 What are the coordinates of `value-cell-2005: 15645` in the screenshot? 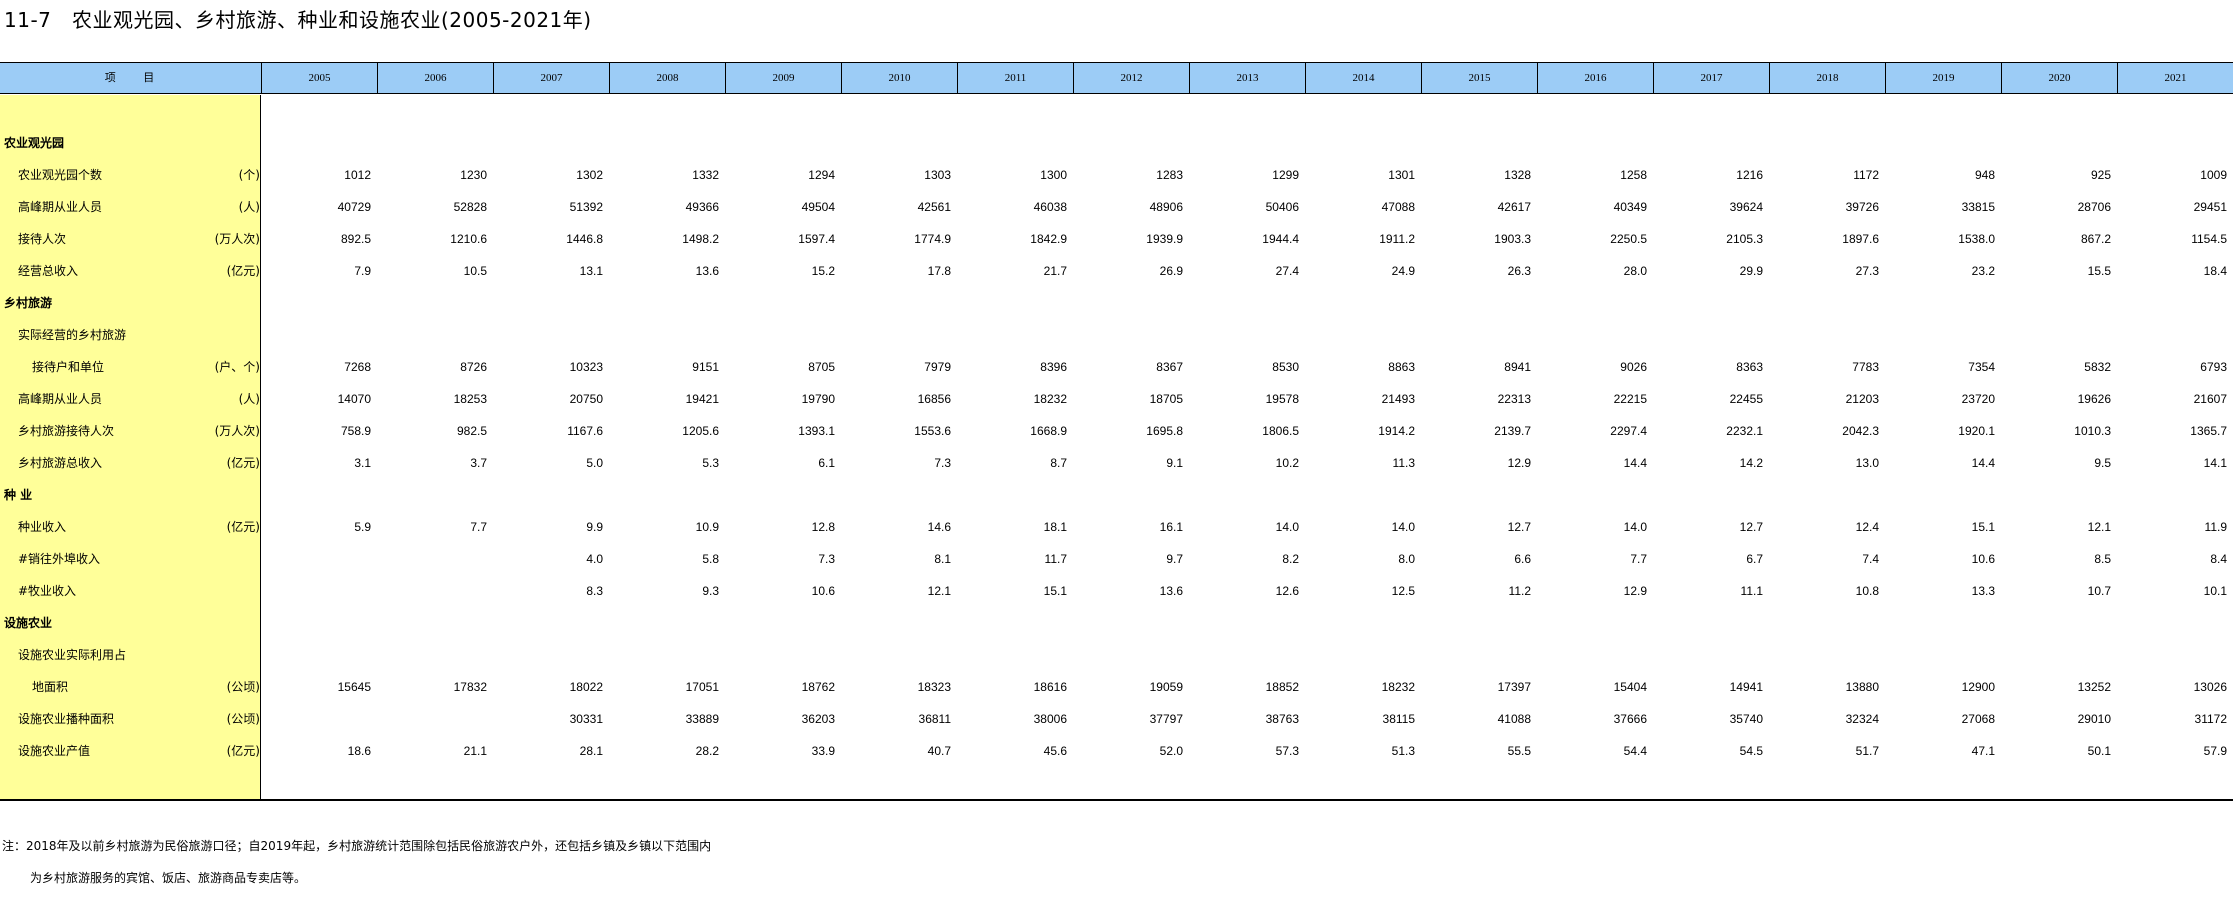 It's located at (354, 687).